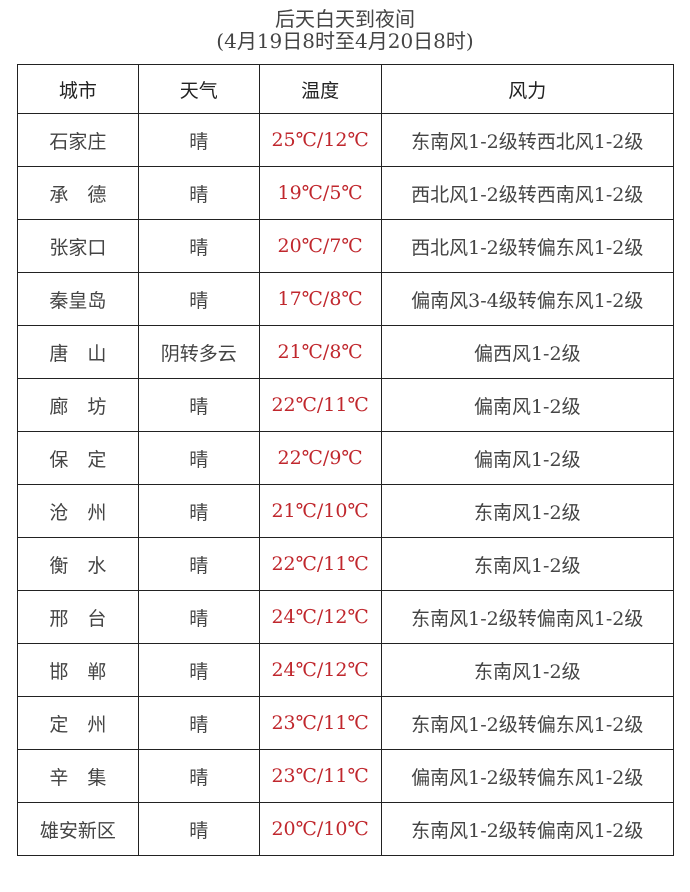 The width and height of the screenshot is (690, 892). I want to click on city-cell: 张家口, so click(78, 246).